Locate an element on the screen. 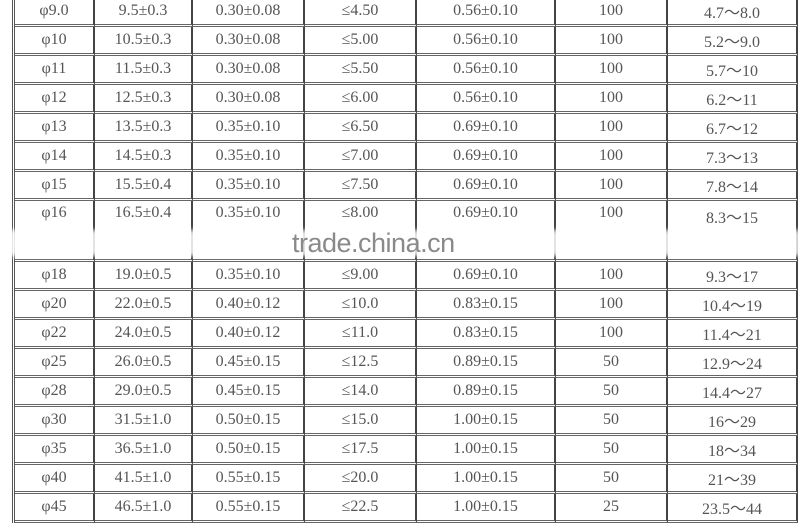  table-cell: φ12 is located at coordinates (55, 99).